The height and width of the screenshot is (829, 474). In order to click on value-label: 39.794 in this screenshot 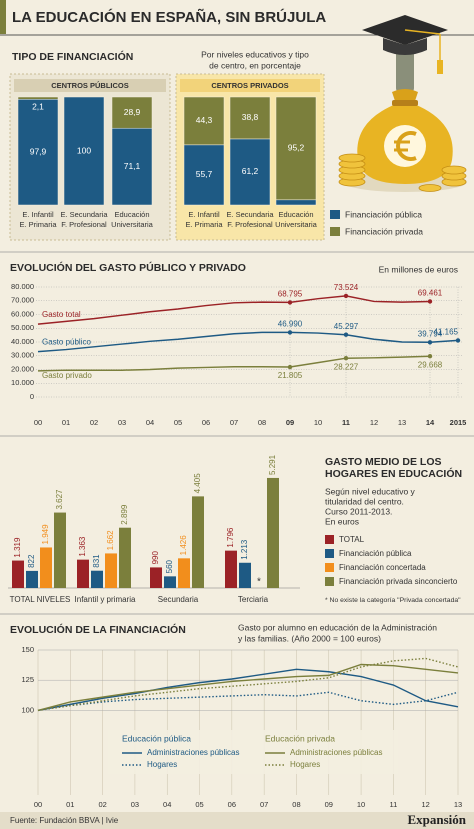, I will do `click(430, 333)`.